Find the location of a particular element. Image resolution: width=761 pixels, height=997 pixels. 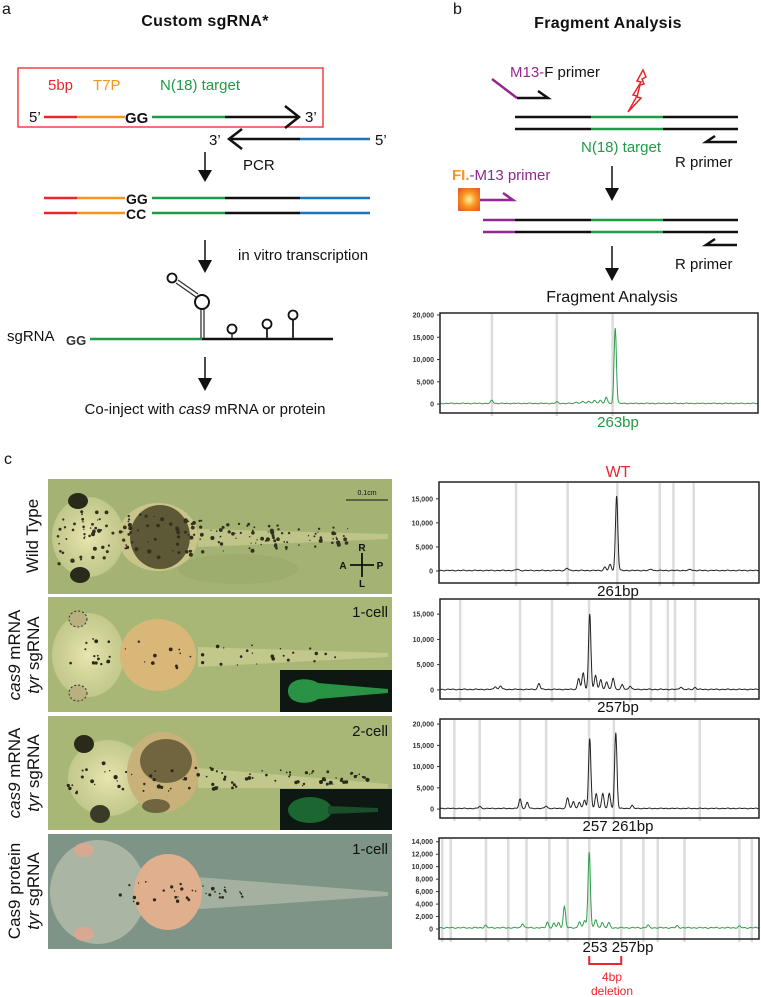

chart-1: 0 5,000 10,000 15,000 20,000 263bp is located at coordinates (586, 371).